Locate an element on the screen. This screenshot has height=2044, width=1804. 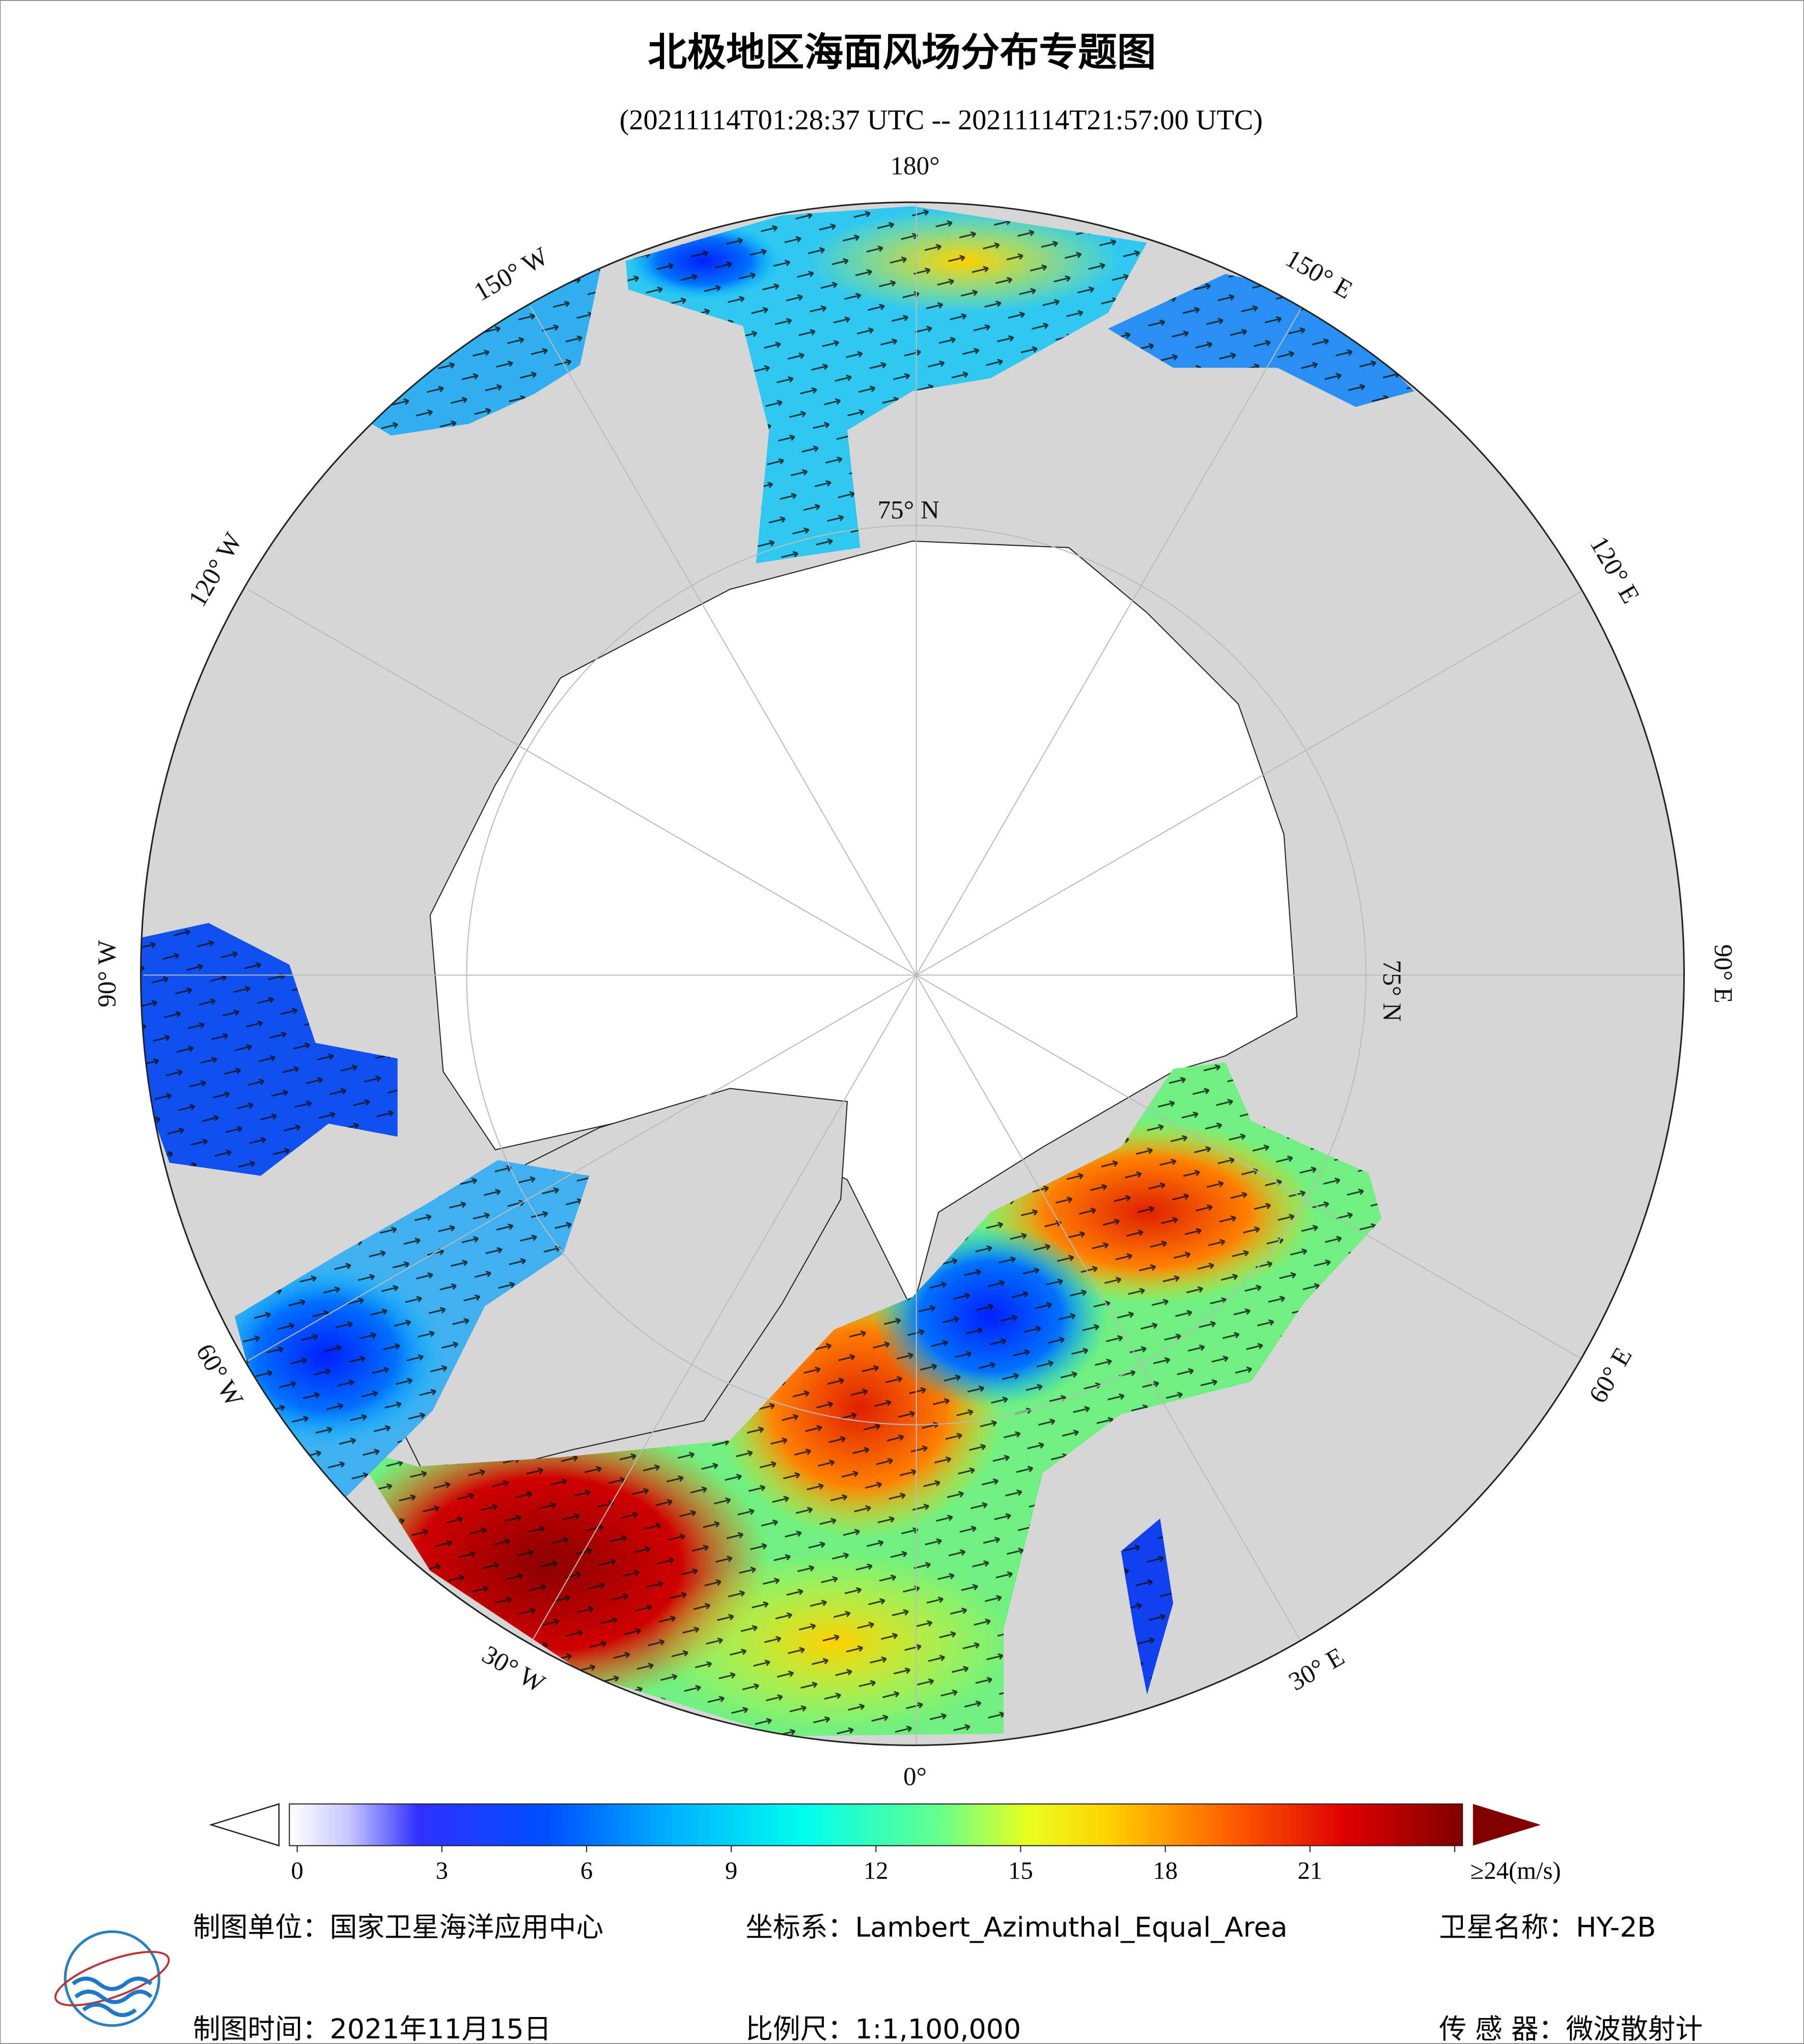
value: 2021年11月15日 is located at coordinates (440, 2028).